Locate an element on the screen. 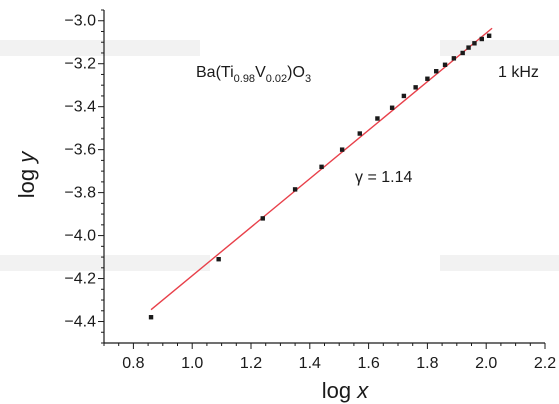 The image size is (559, 404). y-tick-label: −4.2 is located at coordinates (80, 279).